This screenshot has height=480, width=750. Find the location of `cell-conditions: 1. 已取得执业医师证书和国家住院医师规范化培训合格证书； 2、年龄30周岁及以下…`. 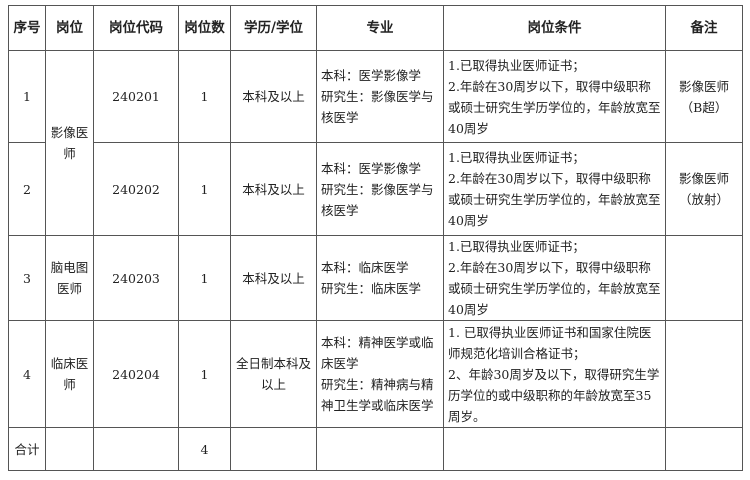

cell-conditions: 1. 已取得执业医师证书和国家住院医师规范化培训合格证书； 2、年龄30周岁及以下… is located at coordinates (554, 374).